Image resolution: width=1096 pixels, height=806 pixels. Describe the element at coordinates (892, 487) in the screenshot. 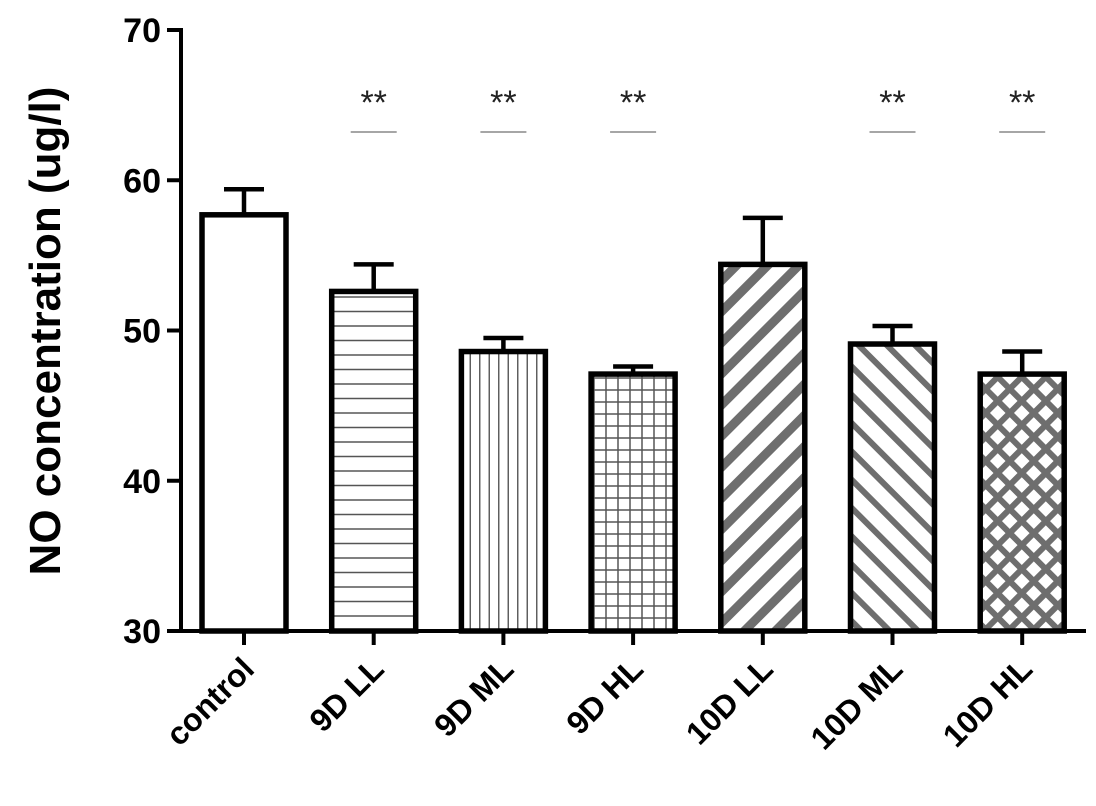

I see `bar-10d-ml` at that location.